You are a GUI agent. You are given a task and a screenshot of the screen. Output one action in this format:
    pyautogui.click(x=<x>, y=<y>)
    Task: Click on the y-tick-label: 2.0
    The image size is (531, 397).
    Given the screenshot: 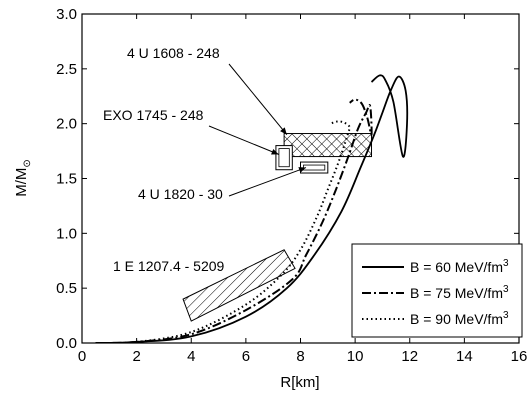 What is the action you would take?
    pyautogui.click(x=66, y=124)
    